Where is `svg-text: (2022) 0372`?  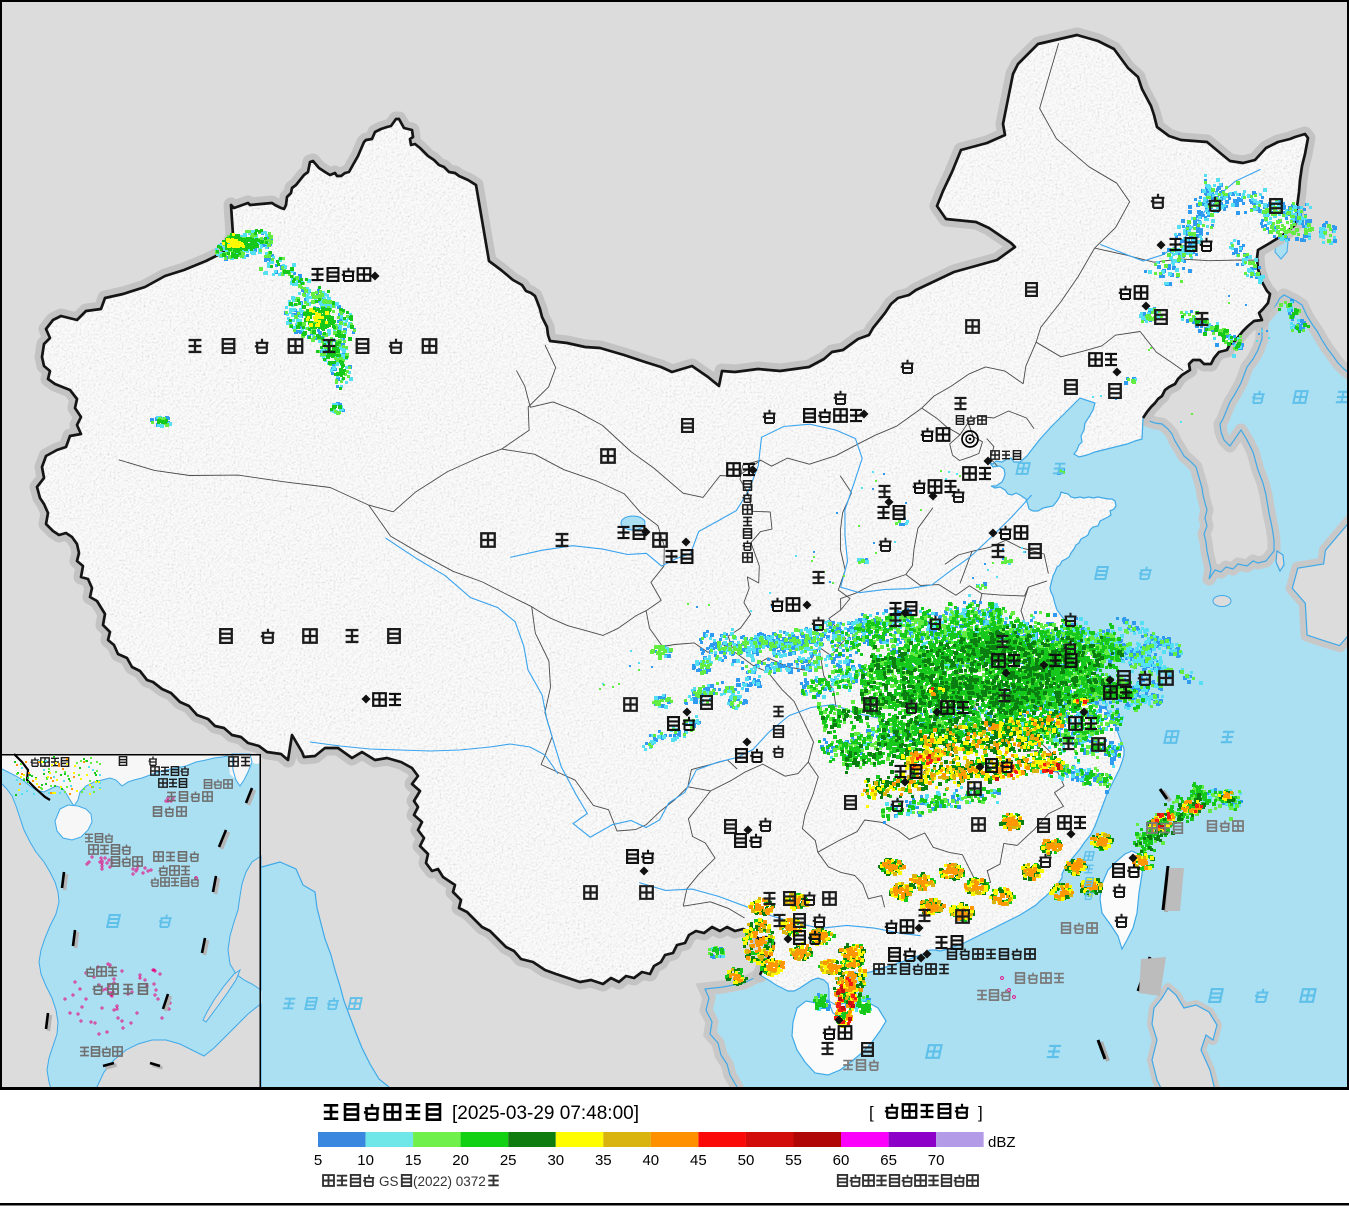 svg-text: (2022) 0372 is located at coordinates (449, 1181).